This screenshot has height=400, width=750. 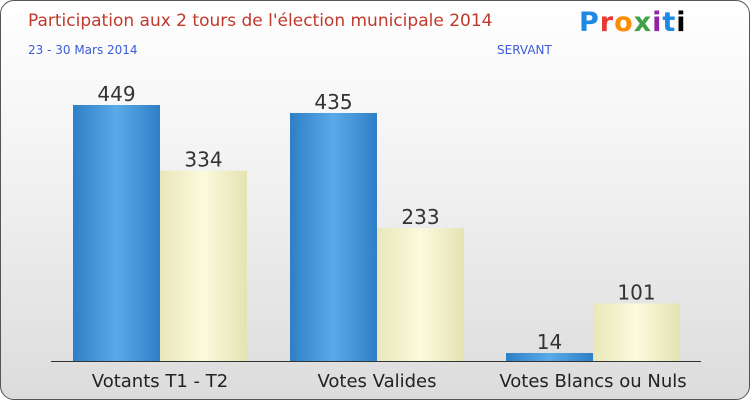 I want to click on category-label: Votes Valides, so click(x=377, y=381).